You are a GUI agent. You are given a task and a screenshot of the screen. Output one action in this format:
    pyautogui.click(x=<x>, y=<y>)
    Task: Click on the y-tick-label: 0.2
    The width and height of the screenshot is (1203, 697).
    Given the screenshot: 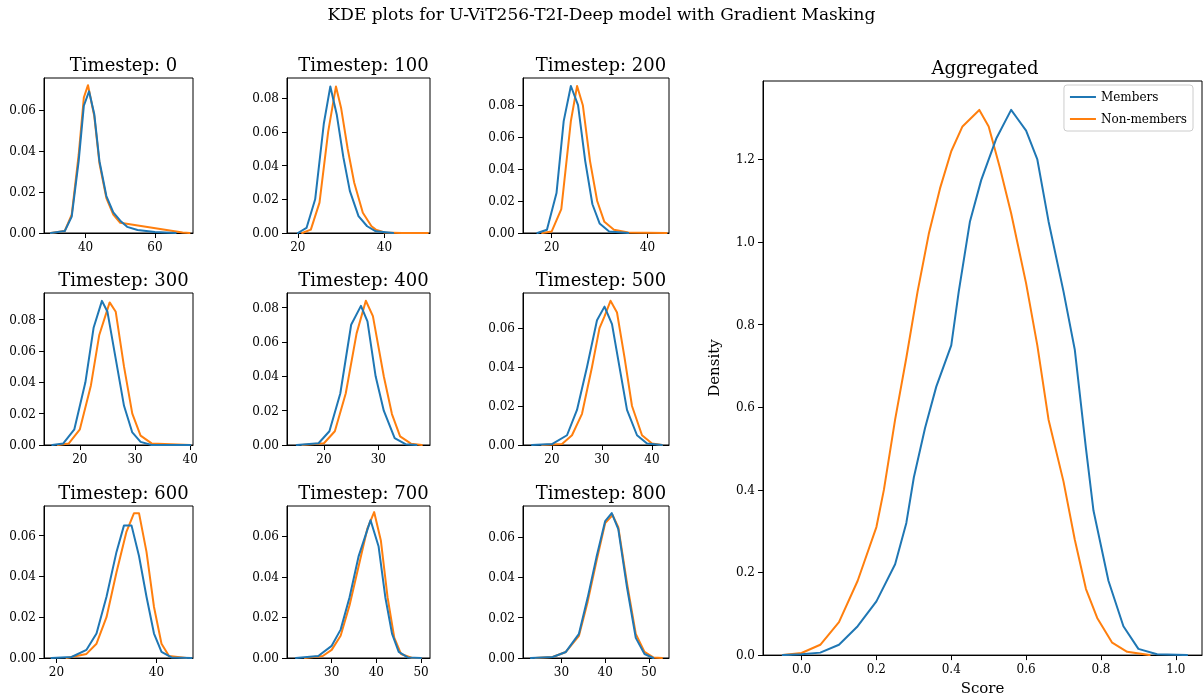 What is the action you would take?
    pyautogui.click(x=745, y=572)
    